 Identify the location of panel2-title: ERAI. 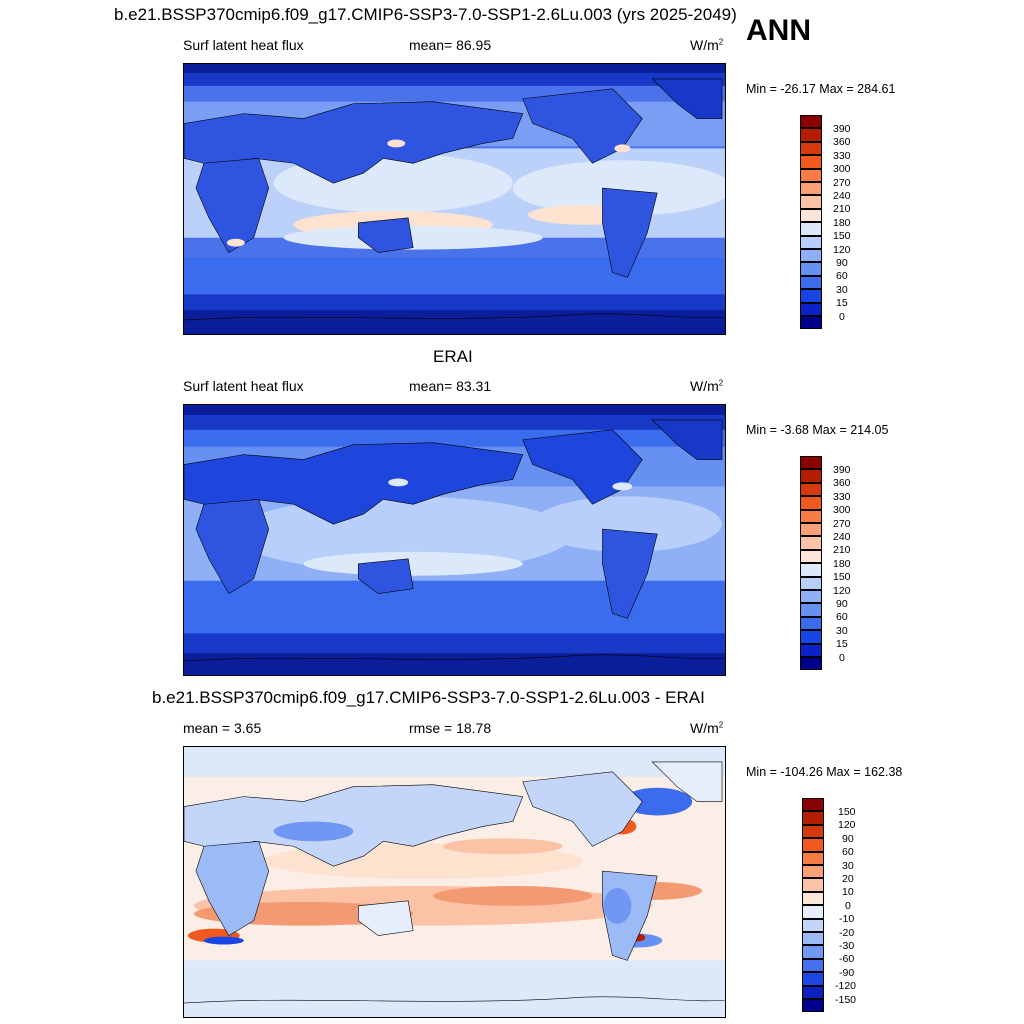
(453, 356).